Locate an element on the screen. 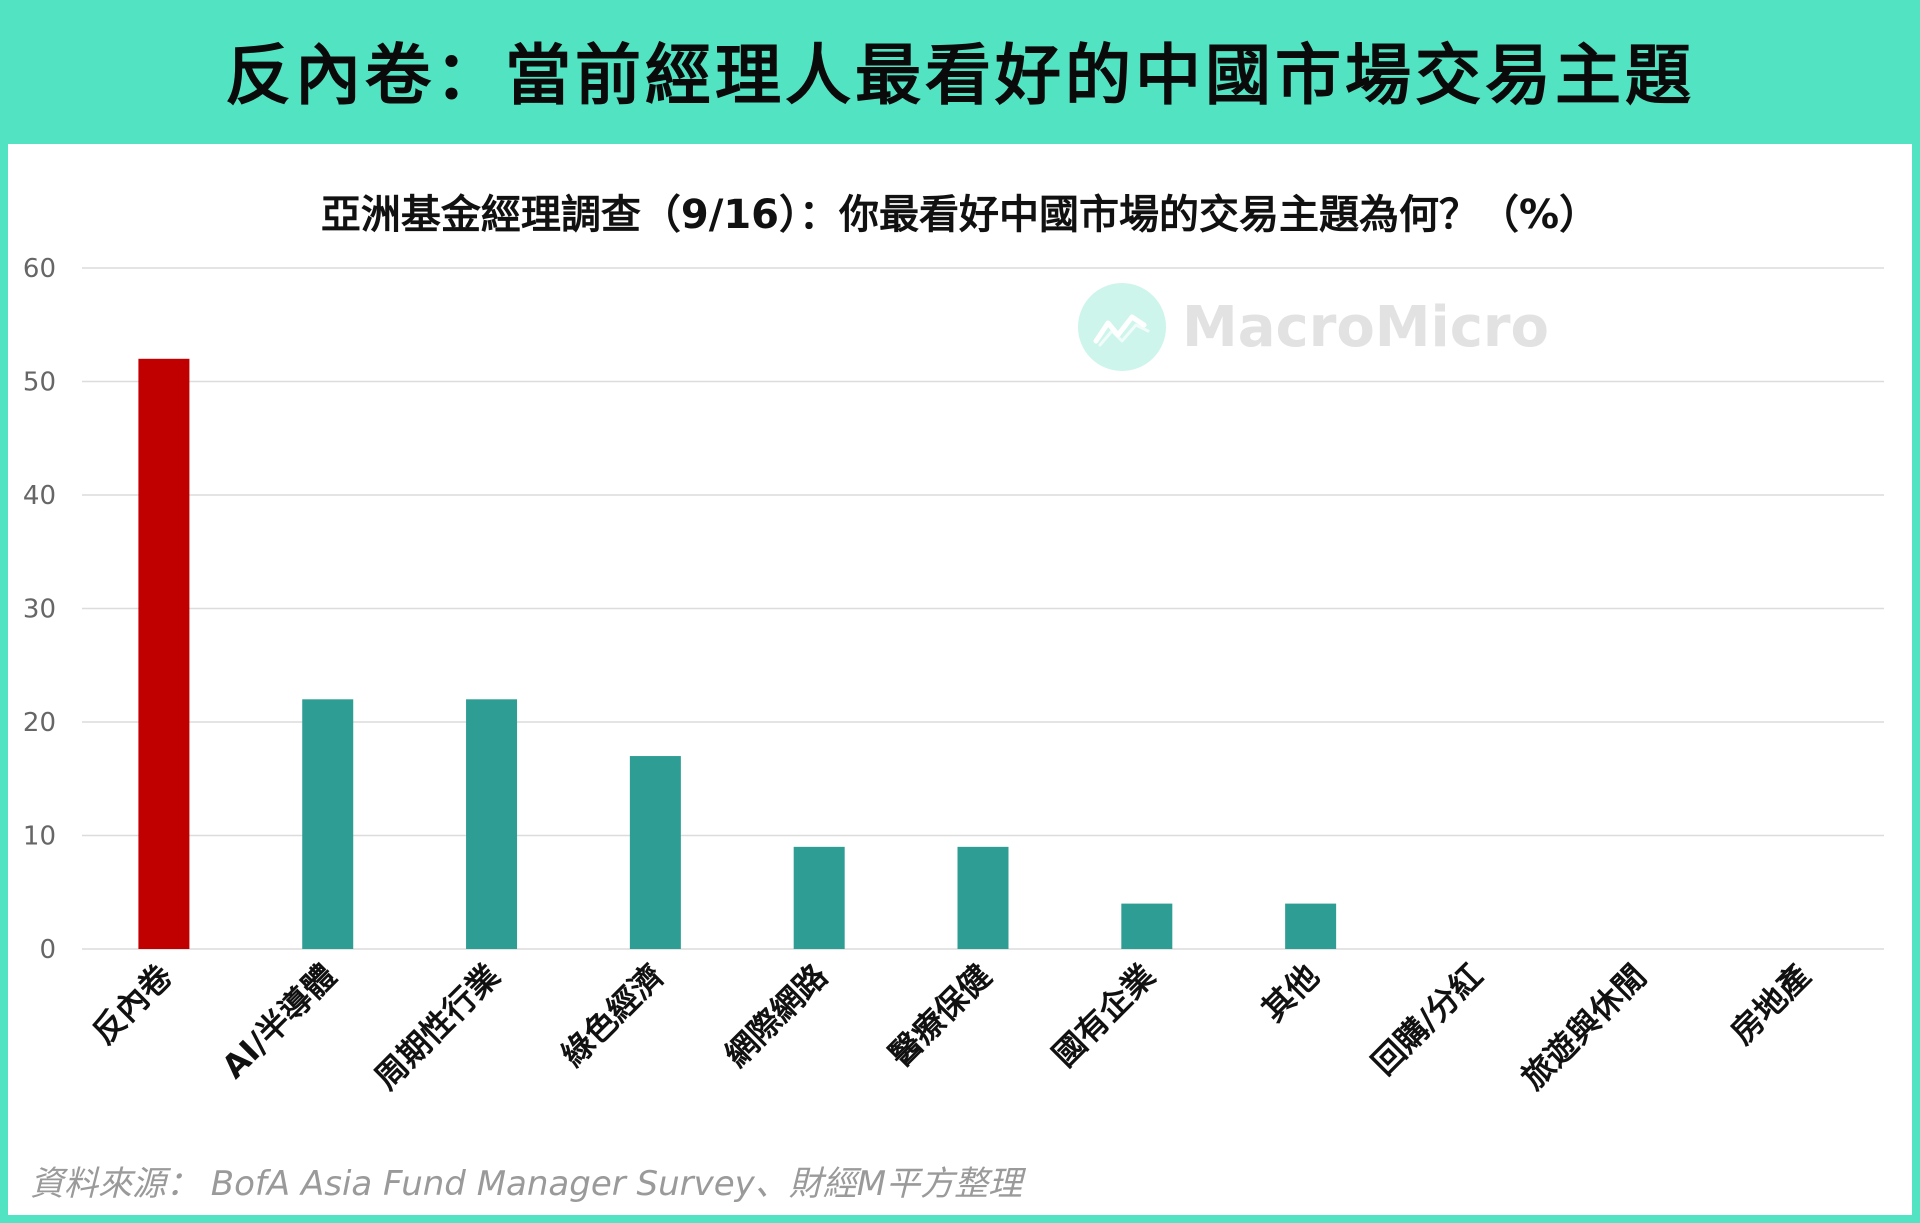 The image size is (1920, 1223). watermark-text: MacroMicro is located at coordinates (1366, 327).